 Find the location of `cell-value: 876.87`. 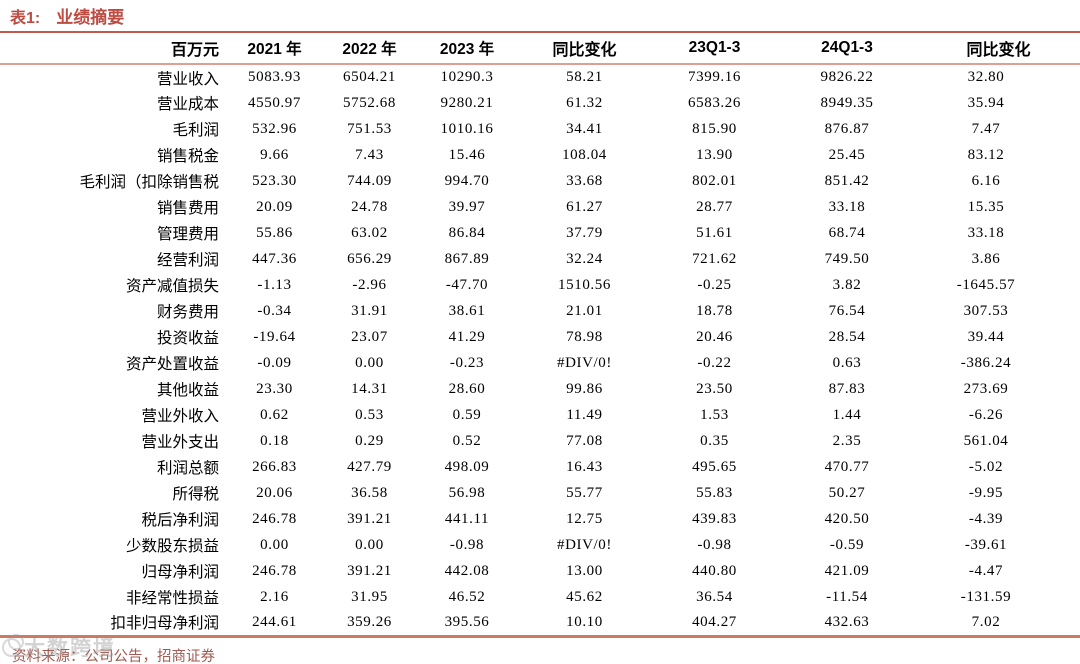

cell-value: 876.87 is located at coordinates (847, 128).